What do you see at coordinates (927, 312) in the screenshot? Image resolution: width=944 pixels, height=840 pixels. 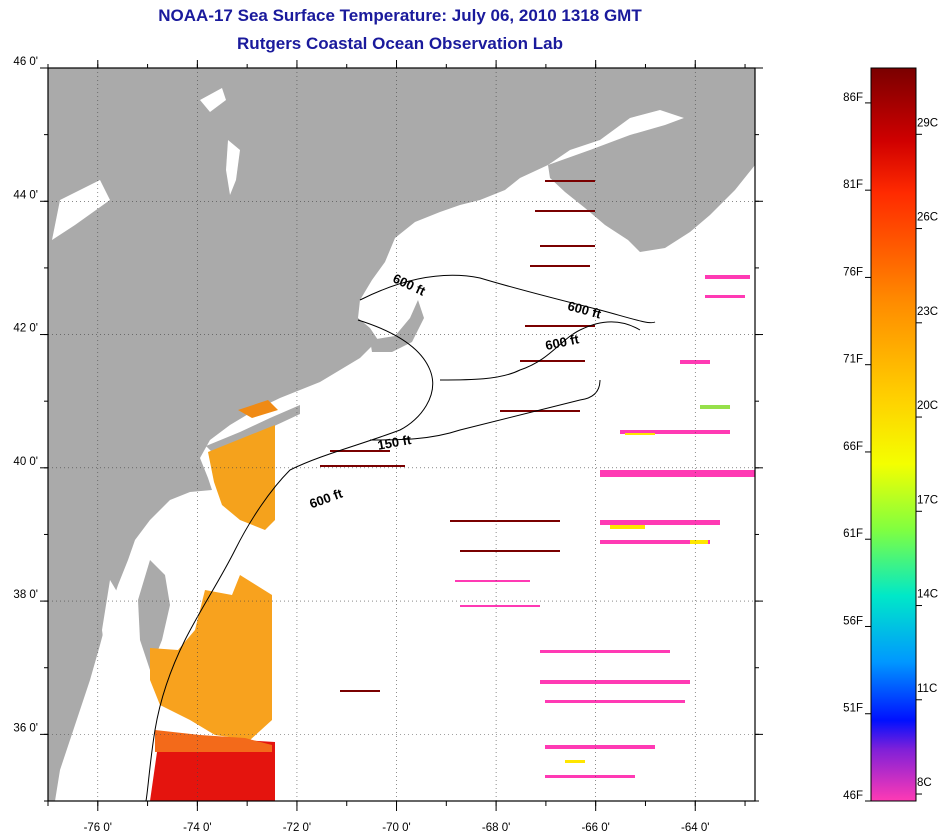 I see `colorbar-c-label: 23C` at bounding box center [927, 312].